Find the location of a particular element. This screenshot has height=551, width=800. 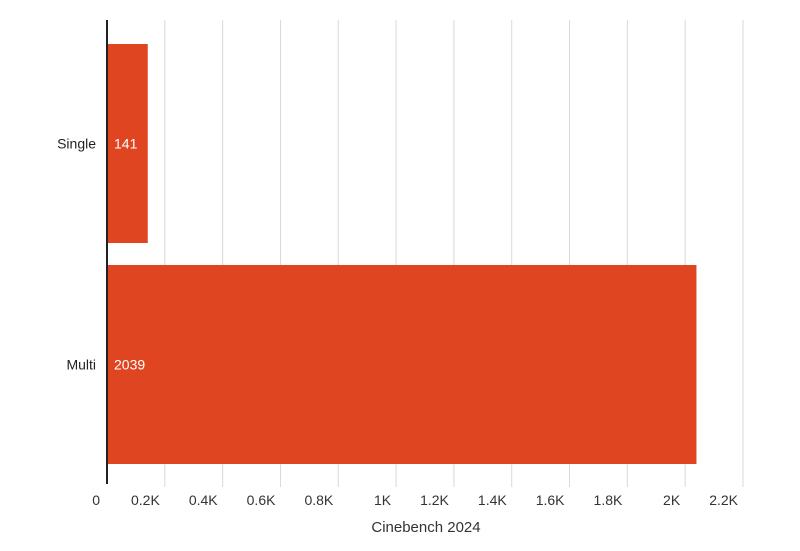

data-label-single: 141 is located at coordinates (126, 144).